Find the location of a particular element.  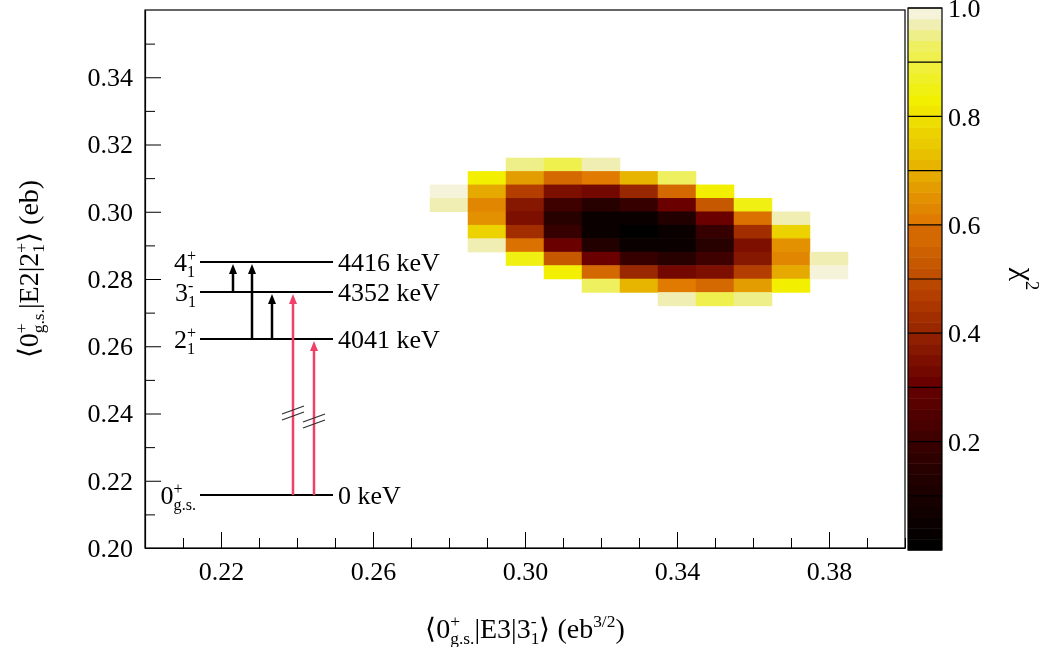

y-axis-title: ⟨0+g.s.|E2|2+1⟩ (eb) is located at coordinates (30, 269).